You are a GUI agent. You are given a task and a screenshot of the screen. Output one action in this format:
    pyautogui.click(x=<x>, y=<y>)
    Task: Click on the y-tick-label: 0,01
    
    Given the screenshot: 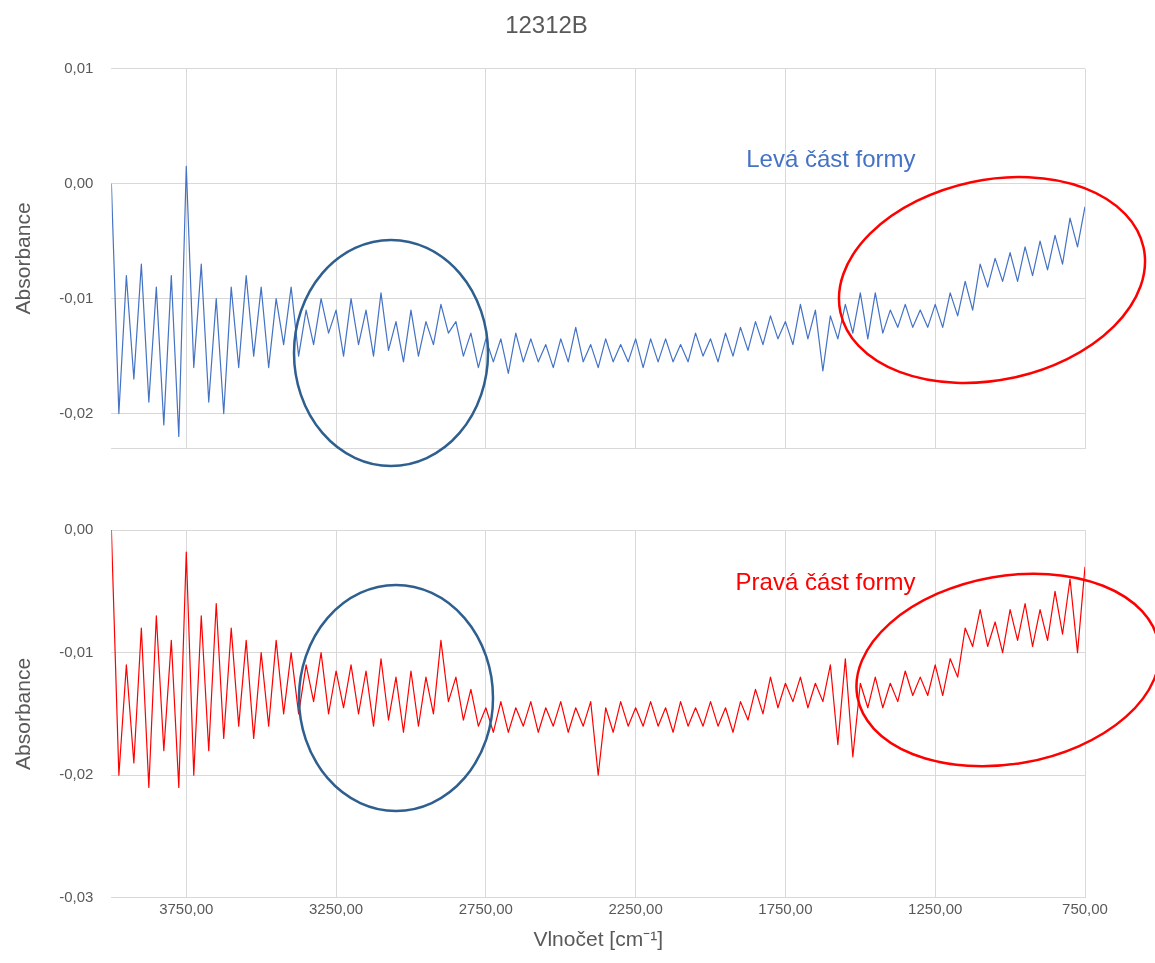 What is the action you would take?
    pyautogui.click(x=79, y=67)
    